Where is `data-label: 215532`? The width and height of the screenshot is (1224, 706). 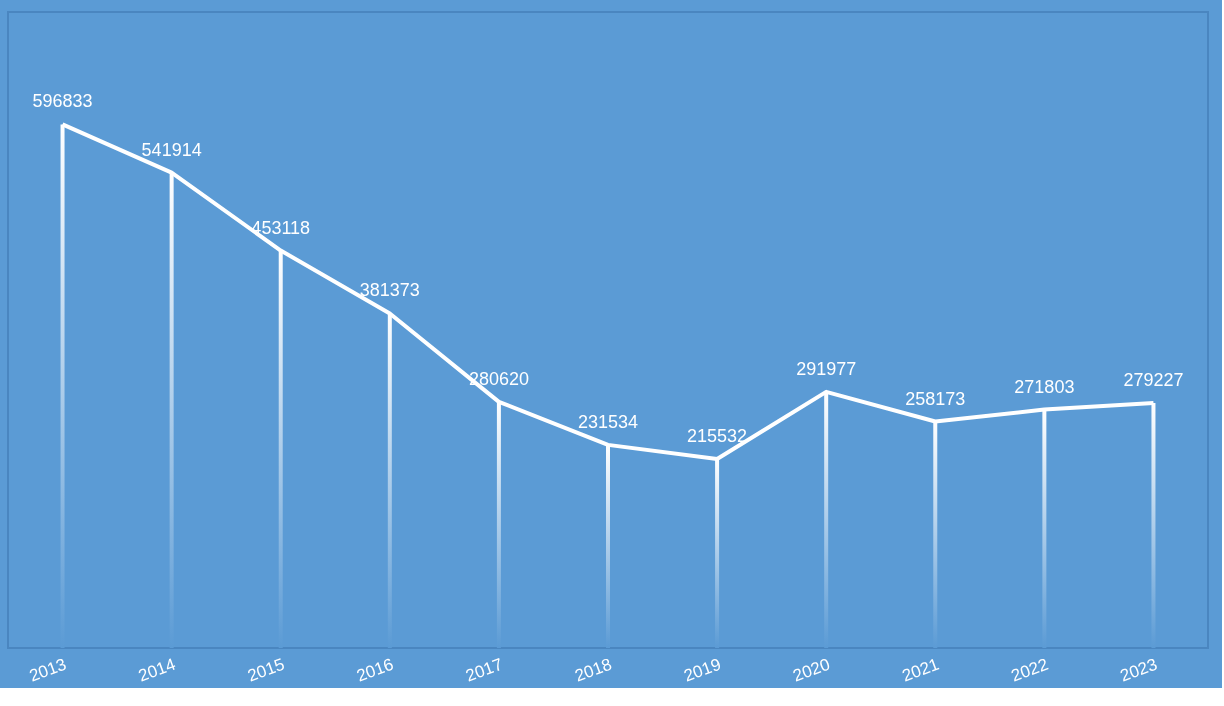 data-label: 215532 is located at coordinates (717, 435).